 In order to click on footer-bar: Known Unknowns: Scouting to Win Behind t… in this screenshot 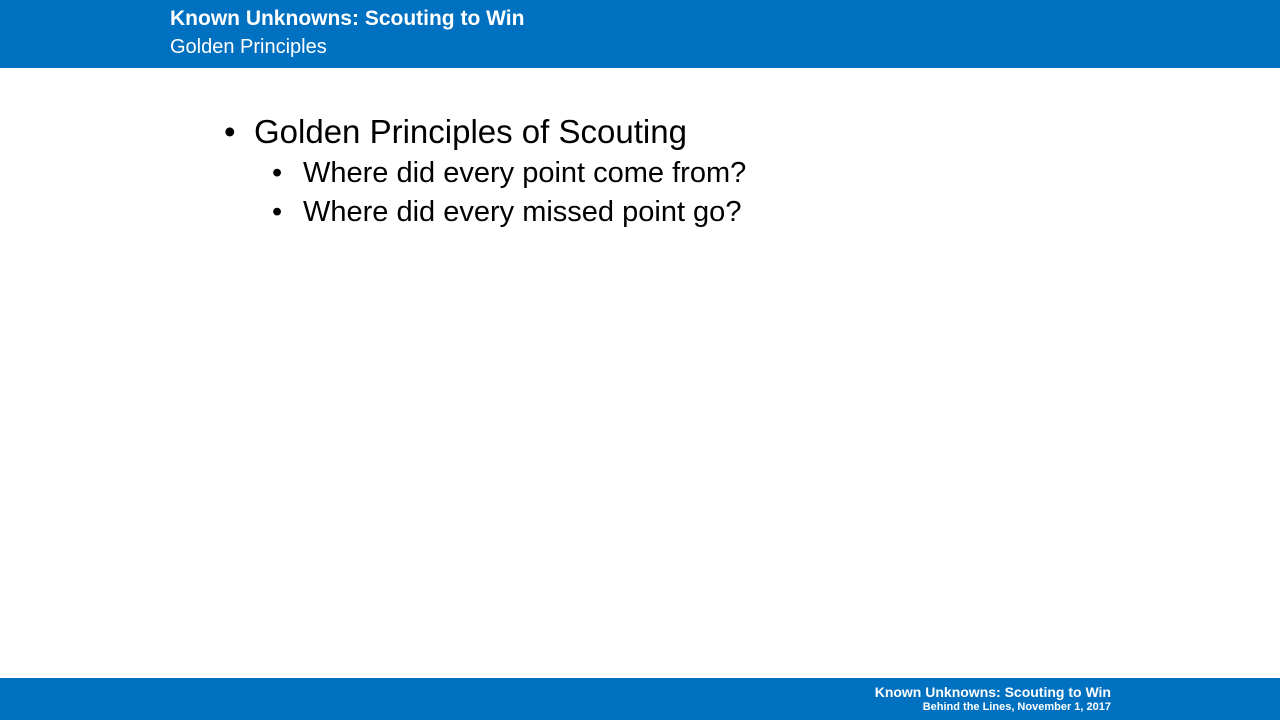, I will do `click(640, 699)`.